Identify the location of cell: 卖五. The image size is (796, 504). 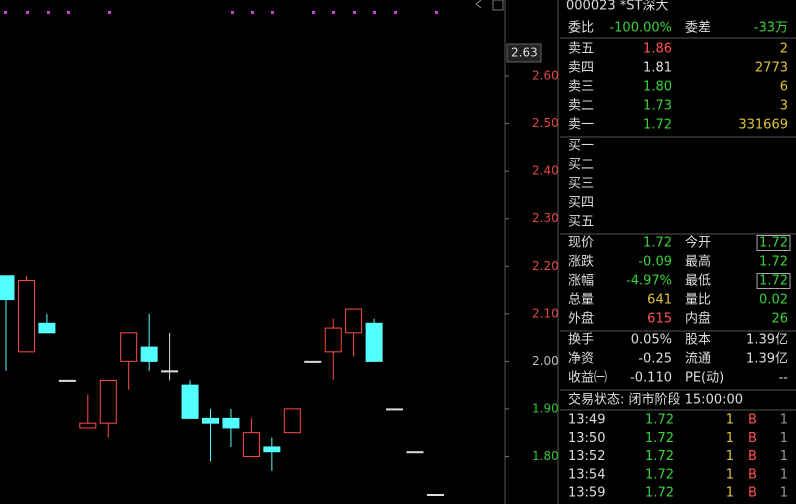
(581, 49).